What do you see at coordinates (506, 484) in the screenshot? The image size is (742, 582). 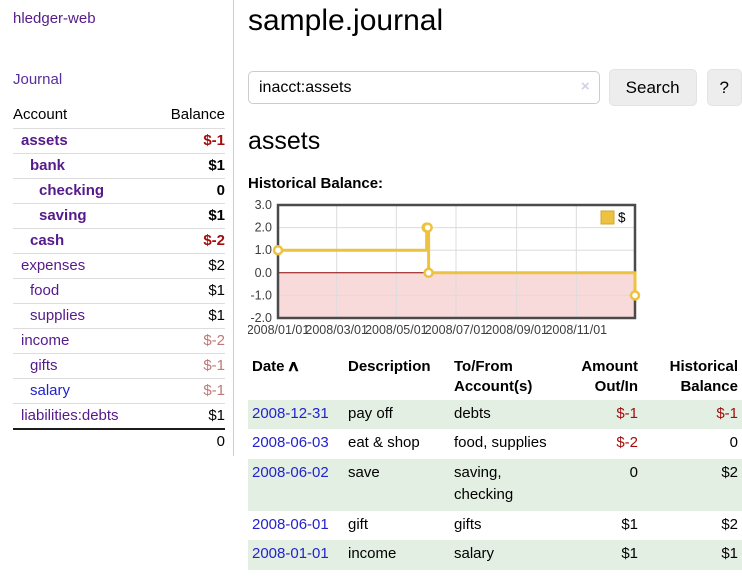 I see `accounts-cell: saving, checking` at bounding box center [506, 484].